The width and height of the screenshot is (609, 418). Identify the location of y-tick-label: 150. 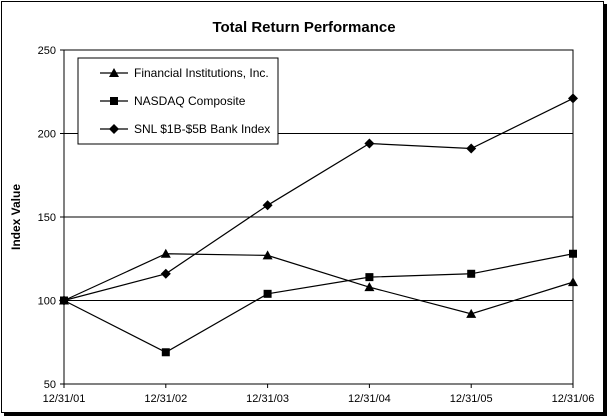
(47, 218).